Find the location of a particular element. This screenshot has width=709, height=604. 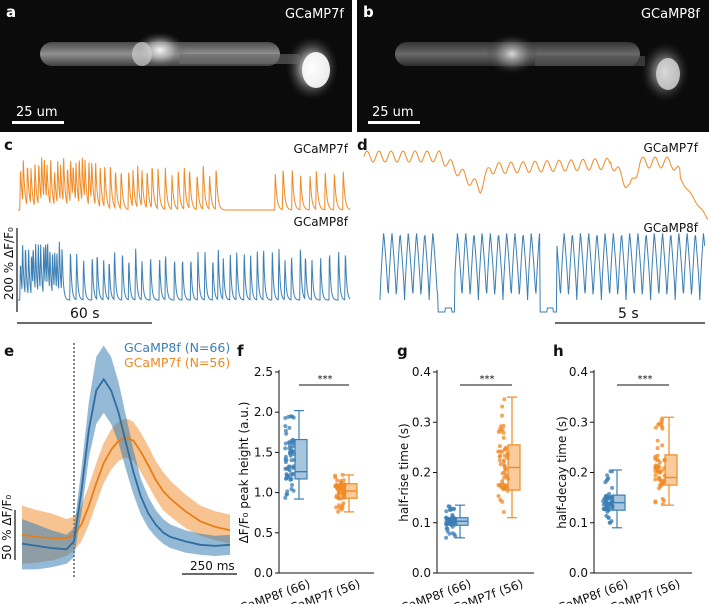

panel-label-d: d is located at coordinates (362, 145).